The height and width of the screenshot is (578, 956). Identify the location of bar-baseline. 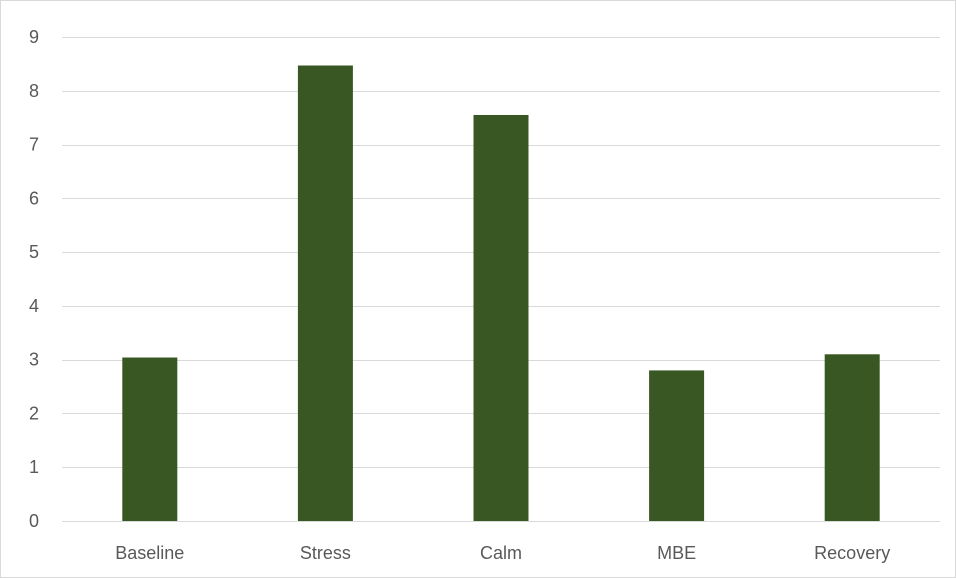
(150, 439).